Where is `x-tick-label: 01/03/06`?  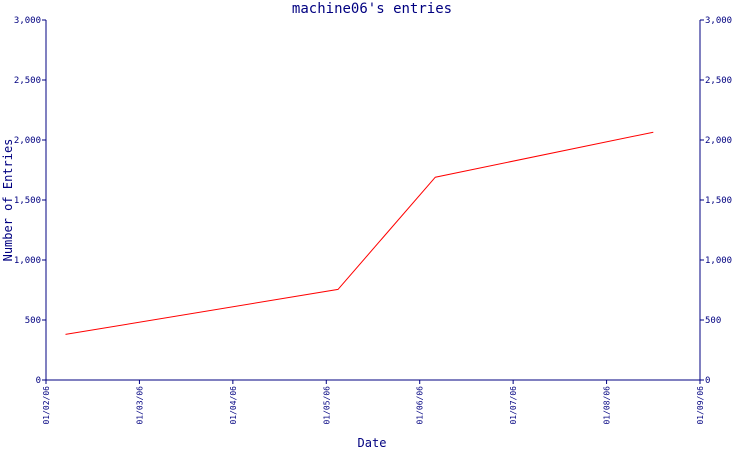
x-tick-label: 01/03/06 is located at coordinates (139, 405).